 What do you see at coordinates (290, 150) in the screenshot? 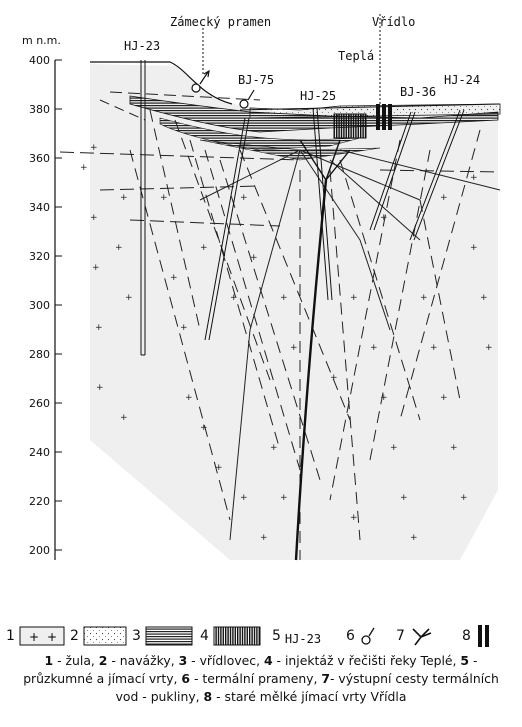
I see `vridlovec-wedge` at bounding box center [290, 150].